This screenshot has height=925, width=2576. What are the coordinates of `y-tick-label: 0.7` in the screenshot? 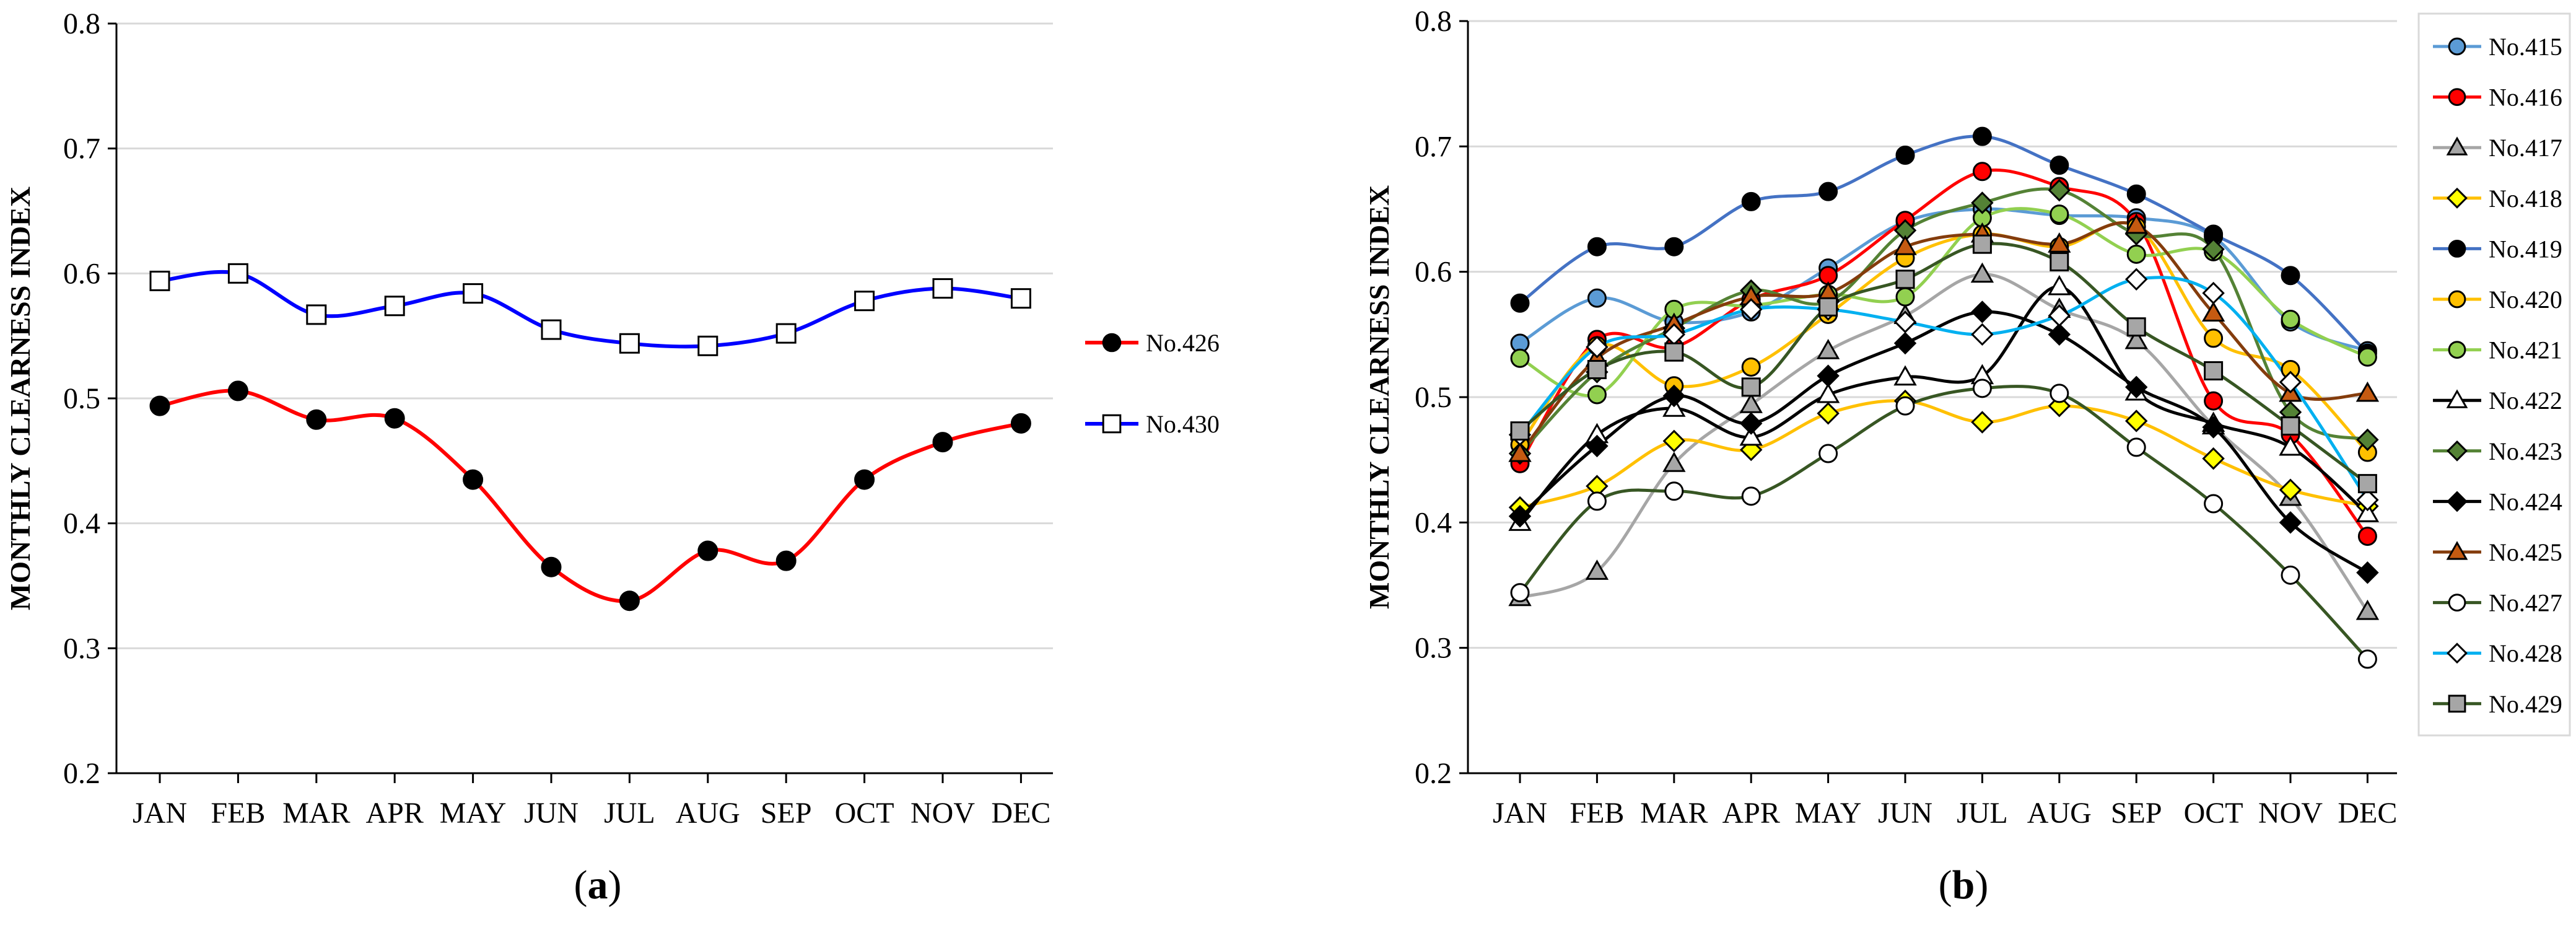 It's located at (81, 149).